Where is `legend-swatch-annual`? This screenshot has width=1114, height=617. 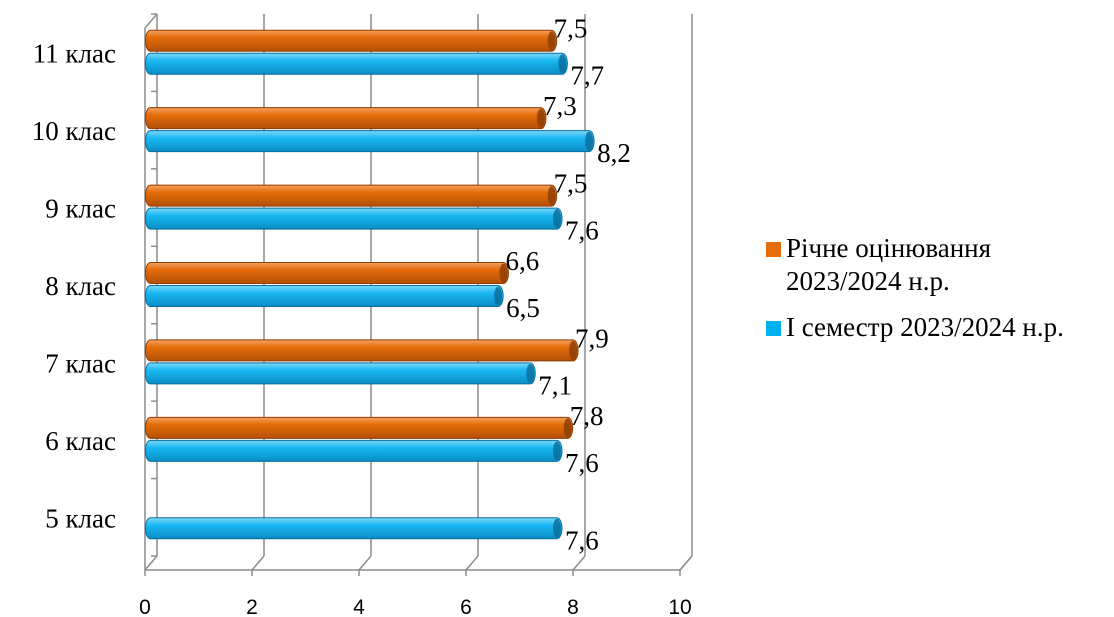 legend-swatch-annual is located at coordinates (773, 249).